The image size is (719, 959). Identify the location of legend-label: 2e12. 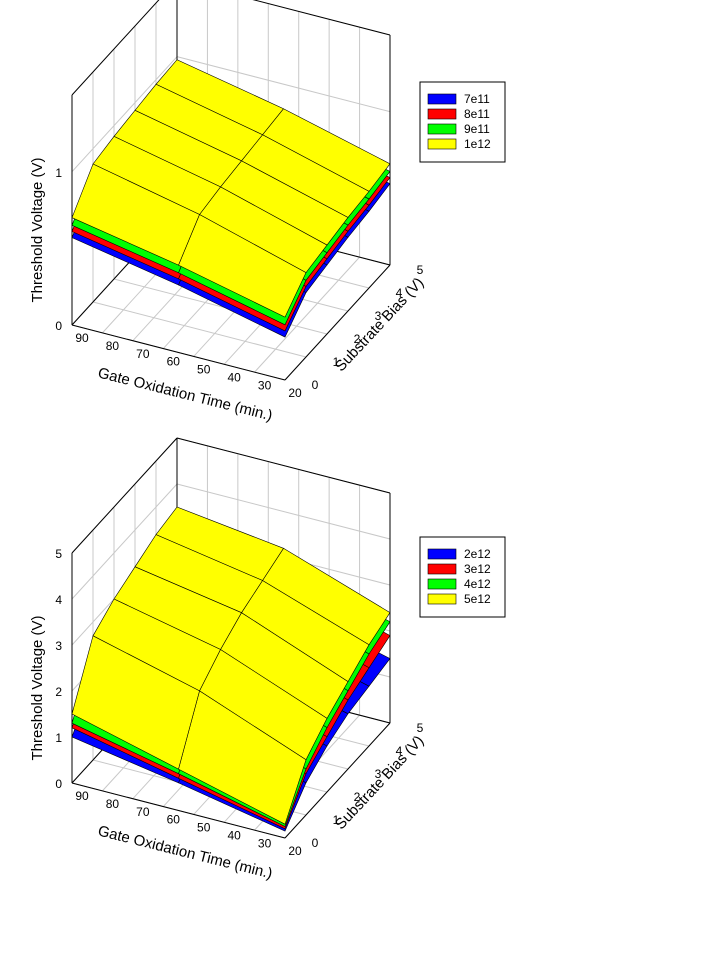
(477, 554).